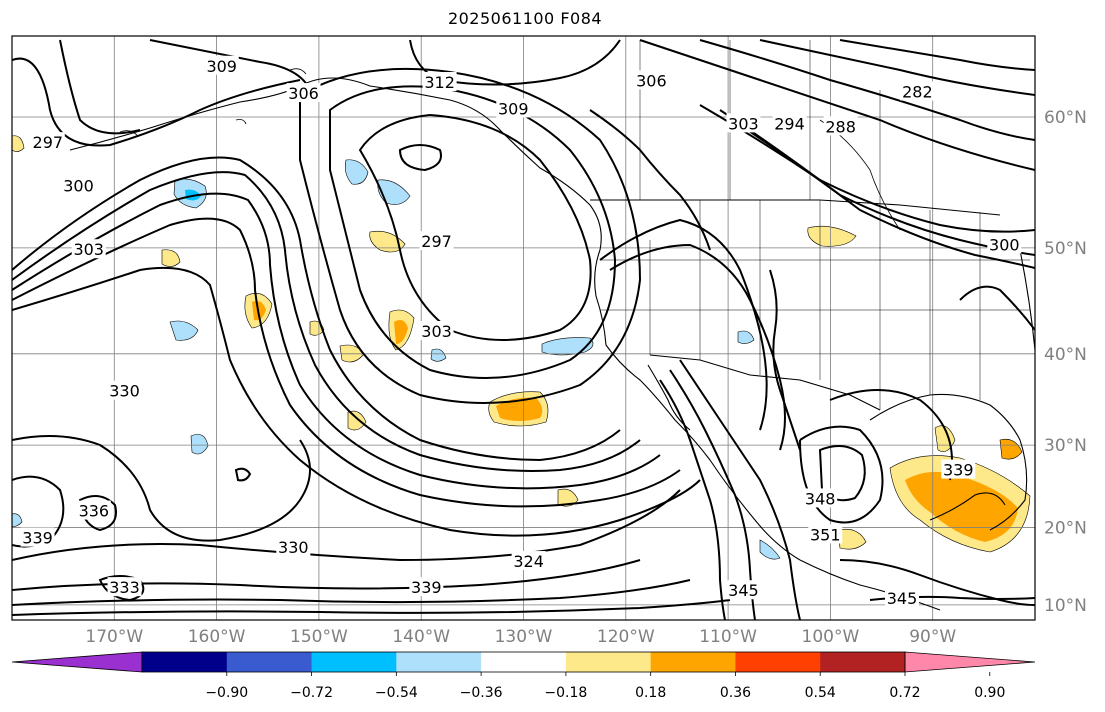 The height and width of the screenshot is (712, 1105). I want to click on contour-value-label: 333, so click(124, 587).